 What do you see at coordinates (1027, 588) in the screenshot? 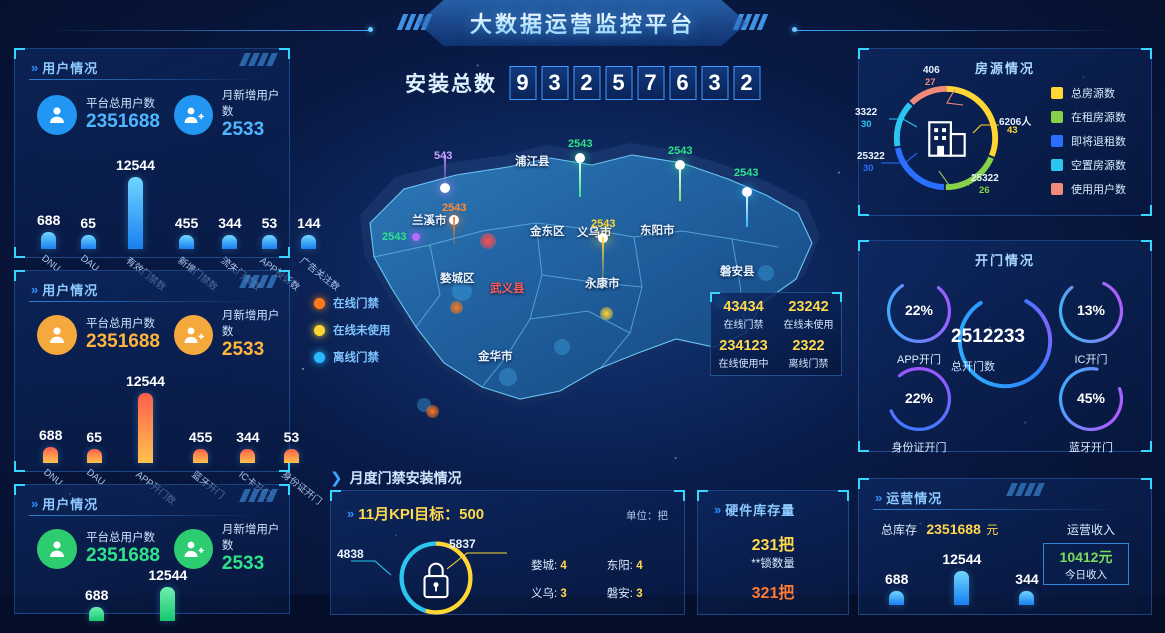
I see `bar-column: 344` at bounding box center [1027, 588].